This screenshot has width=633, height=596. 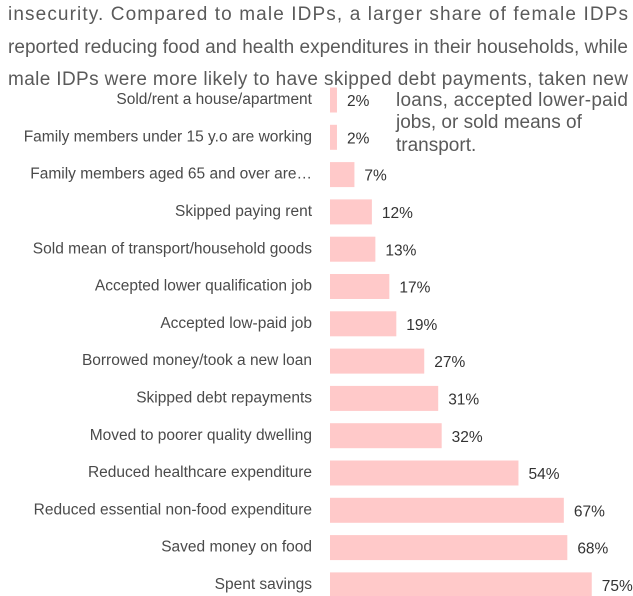 What do you see at coordinates (512, 100) in the screenshot?
I see `paragraph-line: loans, accepted lower-paid` at bounding box center [512, 100].